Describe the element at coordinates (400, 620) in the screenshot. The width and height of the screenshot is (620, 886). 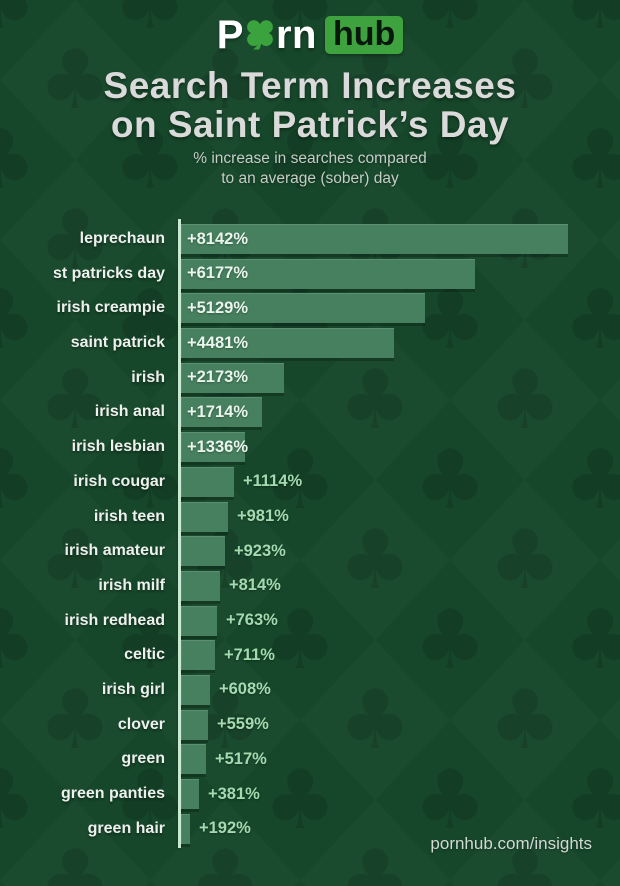
I see `bar-track: +763%` at that location.